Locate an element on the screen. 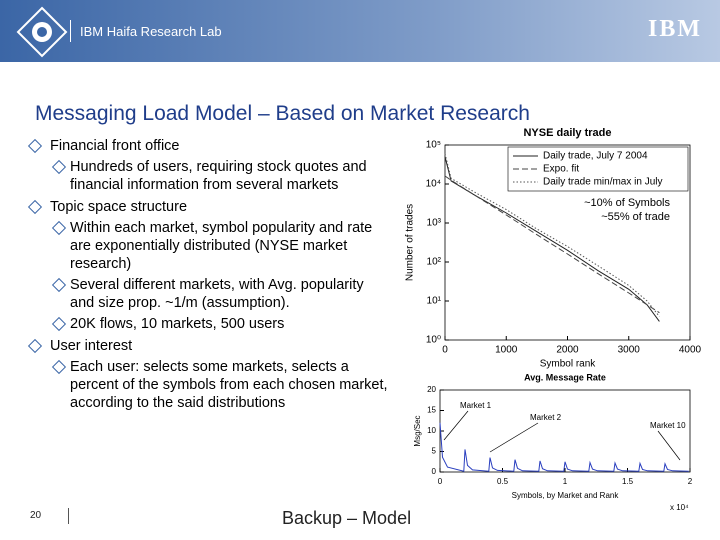 This screenshot has width=720, height=540. annotation: Market 10 is located at coordinates (668, 425).